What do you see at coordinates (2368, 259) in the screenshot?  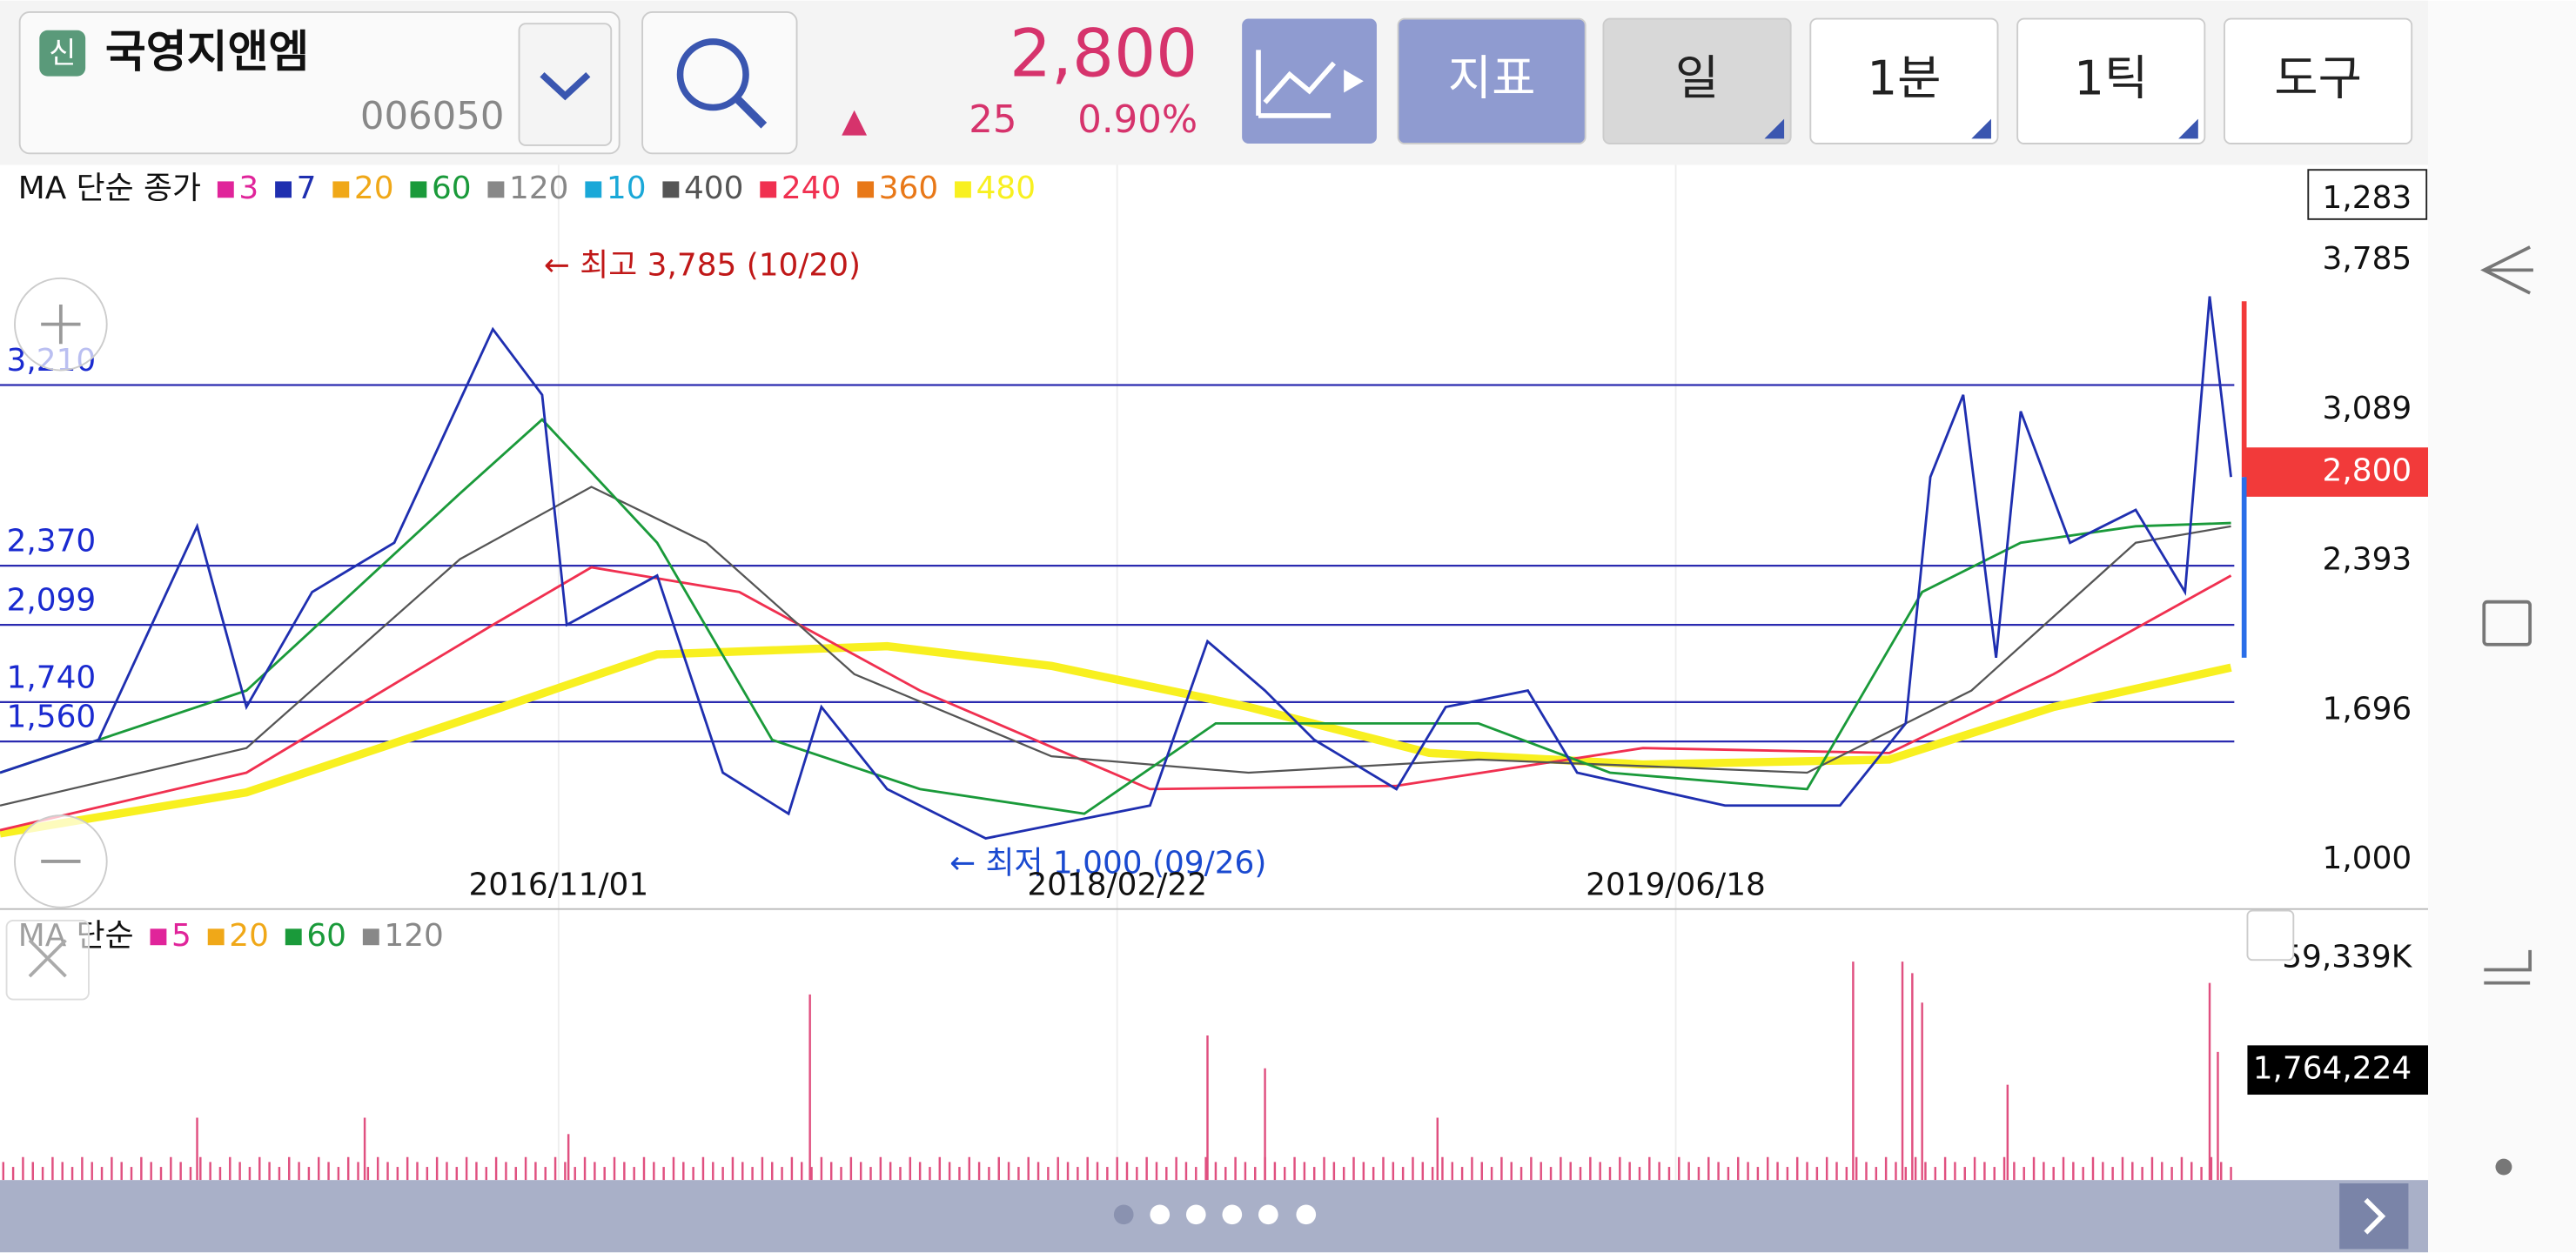 I see `price-axis-label: 3,785` at bounding box center [2368, 259].